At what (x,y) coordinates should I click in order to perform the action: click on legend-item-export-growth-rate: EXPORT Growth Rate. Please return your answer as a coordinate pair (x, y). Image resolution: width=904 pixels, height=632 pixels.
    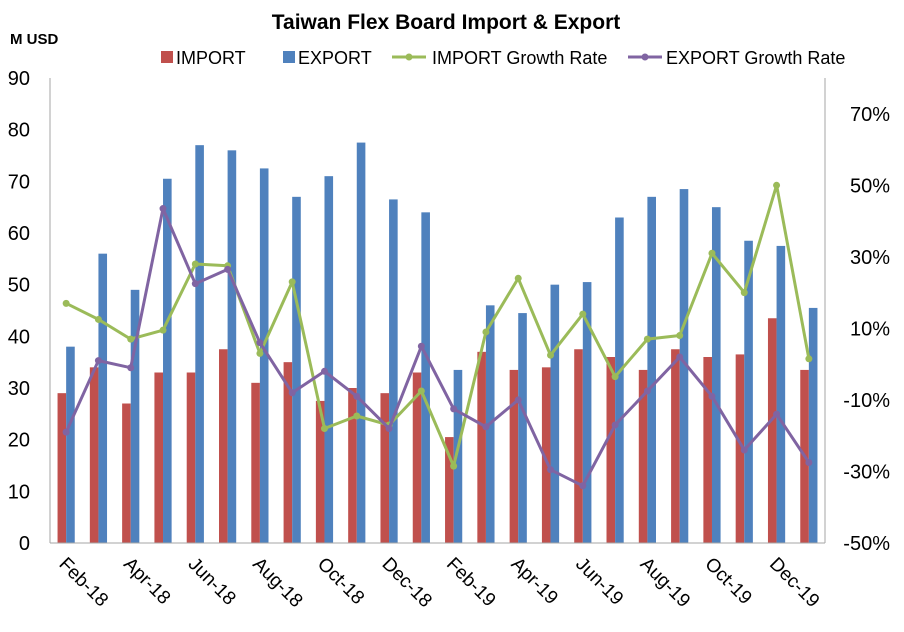
    Looking at the image, I should click on (736, 58).